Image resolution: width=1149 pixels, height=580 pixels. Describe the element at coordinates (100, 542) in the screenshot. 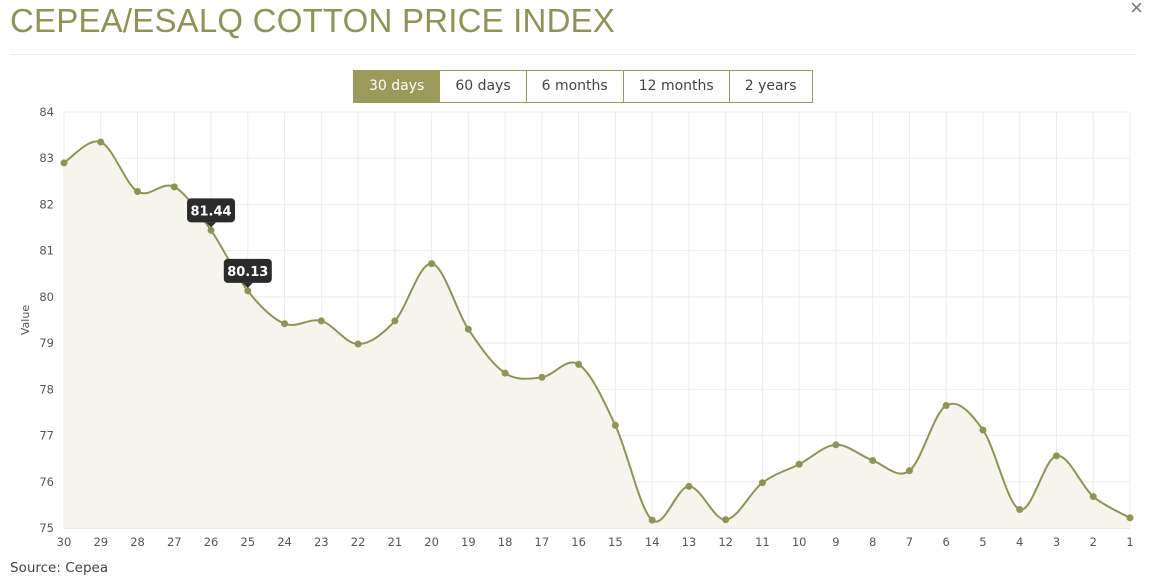

I see `x-tick-label: 29` at that location.